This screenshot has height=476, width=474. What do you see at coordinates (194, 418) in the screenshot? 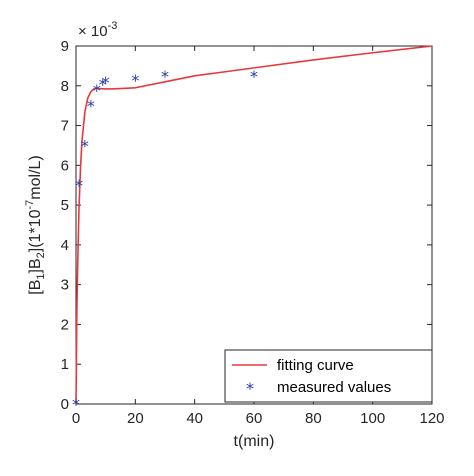
I see `x-tick-label: 40` at bounding box center [194, 418].